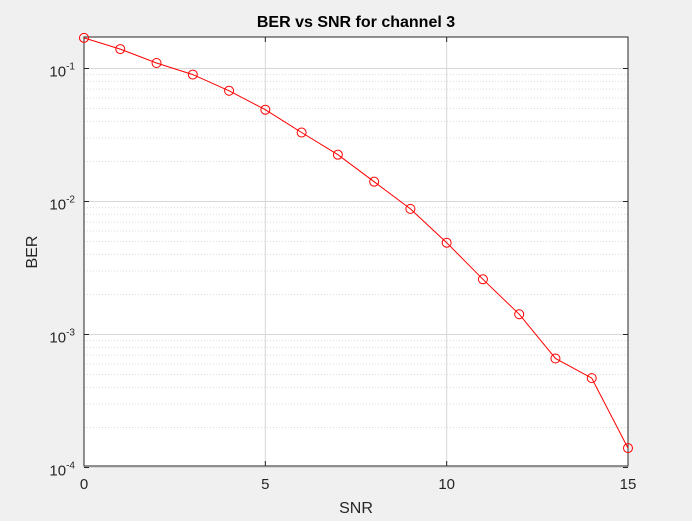  Describe the element at coordinates (356, 508) in the screenshot. I see `x-axis-label: SNR` at that location.